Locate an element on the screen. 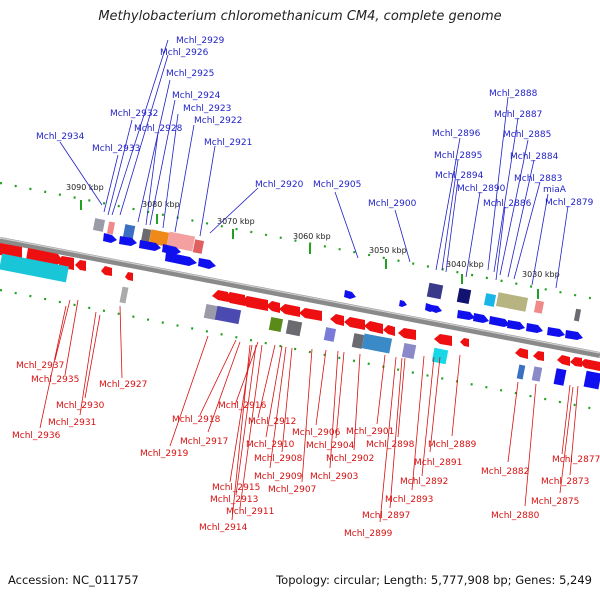 The height and width of the screenshot is (600, 600). gene-label: Mchl_2923 is located at coordinates (196, 166).